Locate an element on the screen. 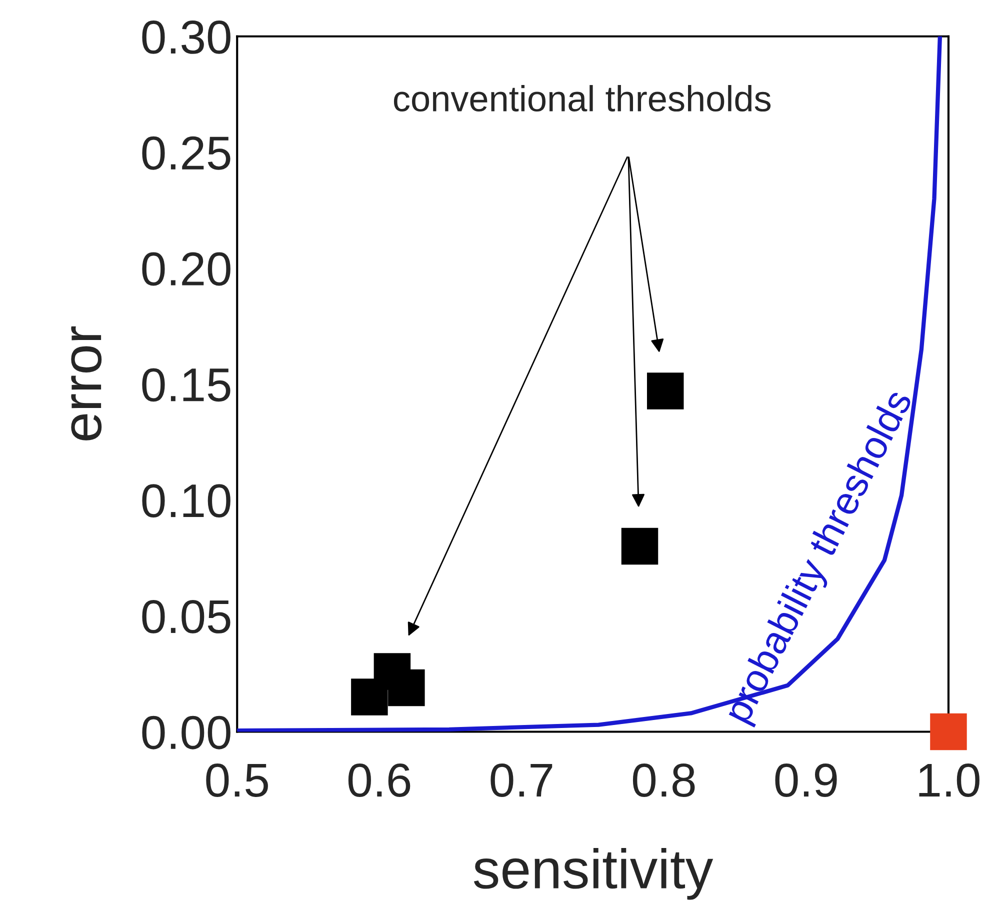  y-tick-label: 0.10 is located at coordinates (186, 501).